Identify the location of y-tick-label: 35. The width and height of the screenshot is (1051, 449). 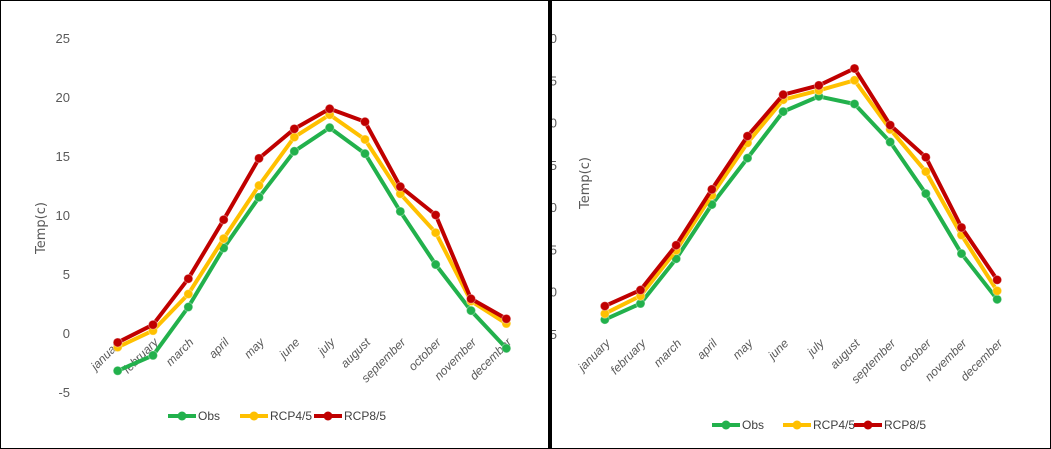
(554, 80).